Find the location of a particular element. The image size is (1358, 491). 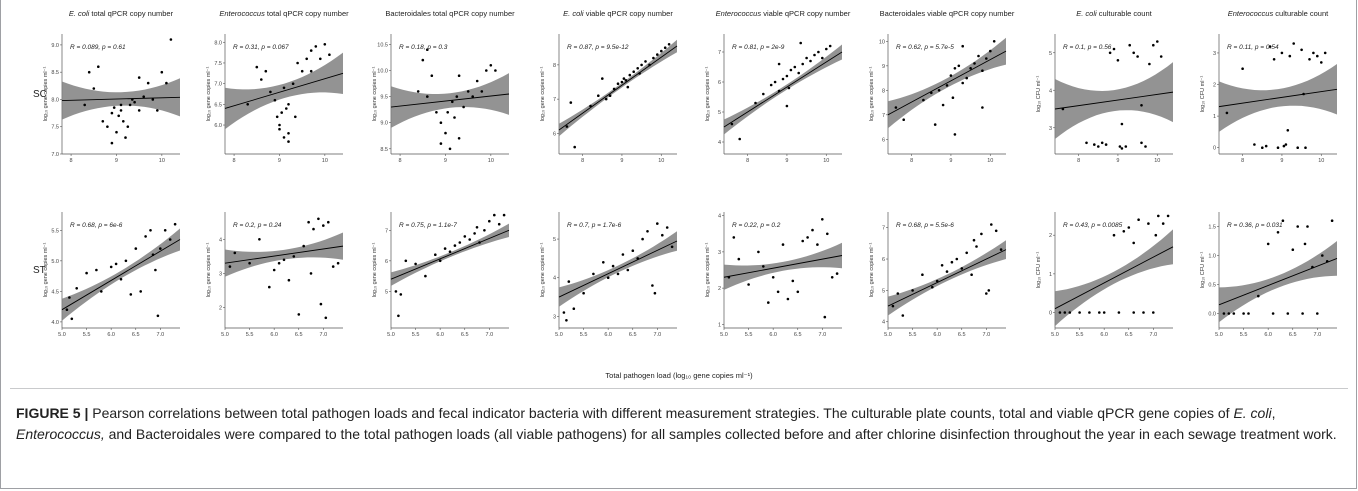

y-tick-label: 6.0 is located at coordinates (218, 126).